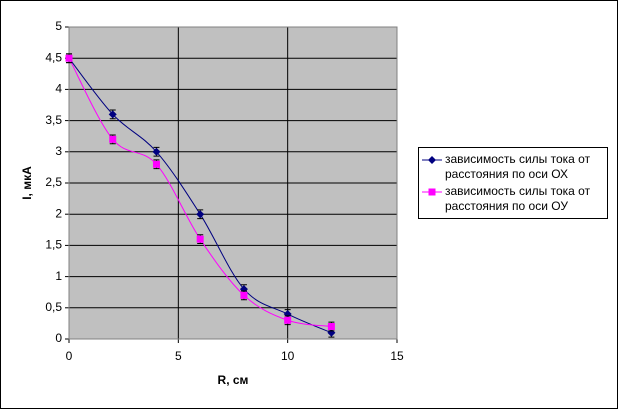 The width and height of the screenshot is (619, 410). What do you see at coordinates (58, 26) in the screenshot?
I see `y-tick-label: 5` at bounding box center [58, 26].